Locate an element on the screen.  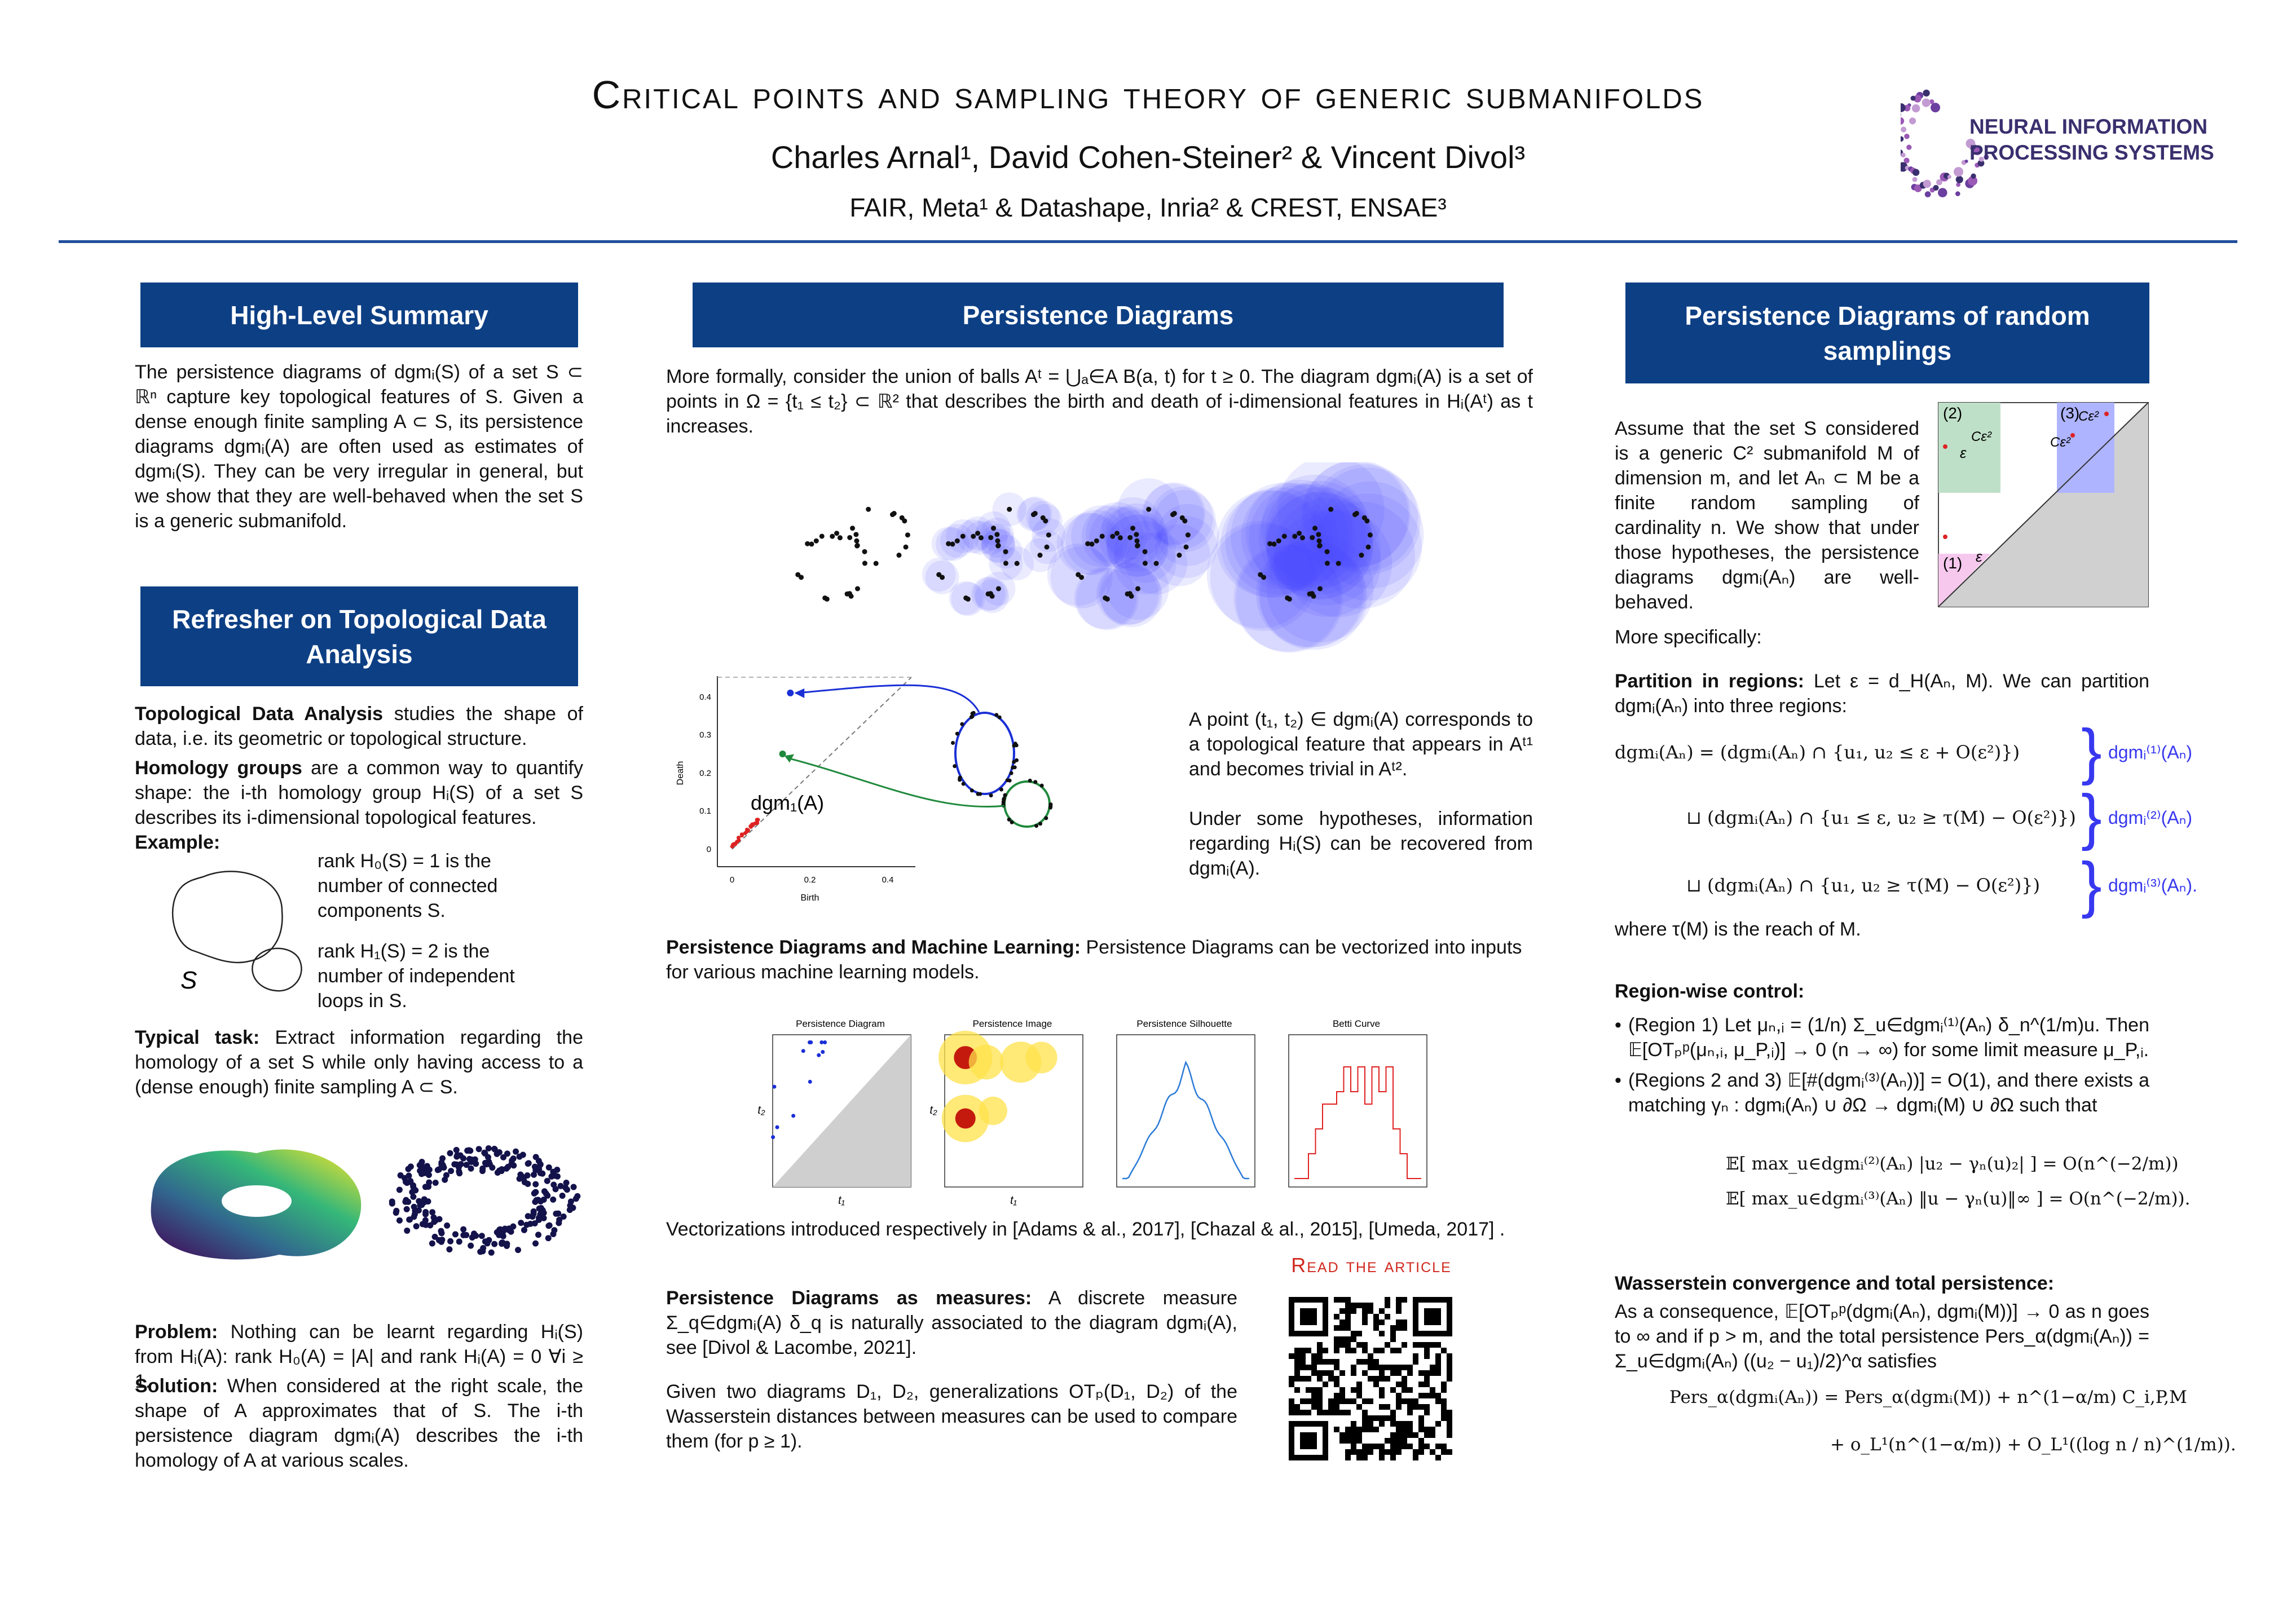
lead: Solution: is located at coordinates (176, 1386).